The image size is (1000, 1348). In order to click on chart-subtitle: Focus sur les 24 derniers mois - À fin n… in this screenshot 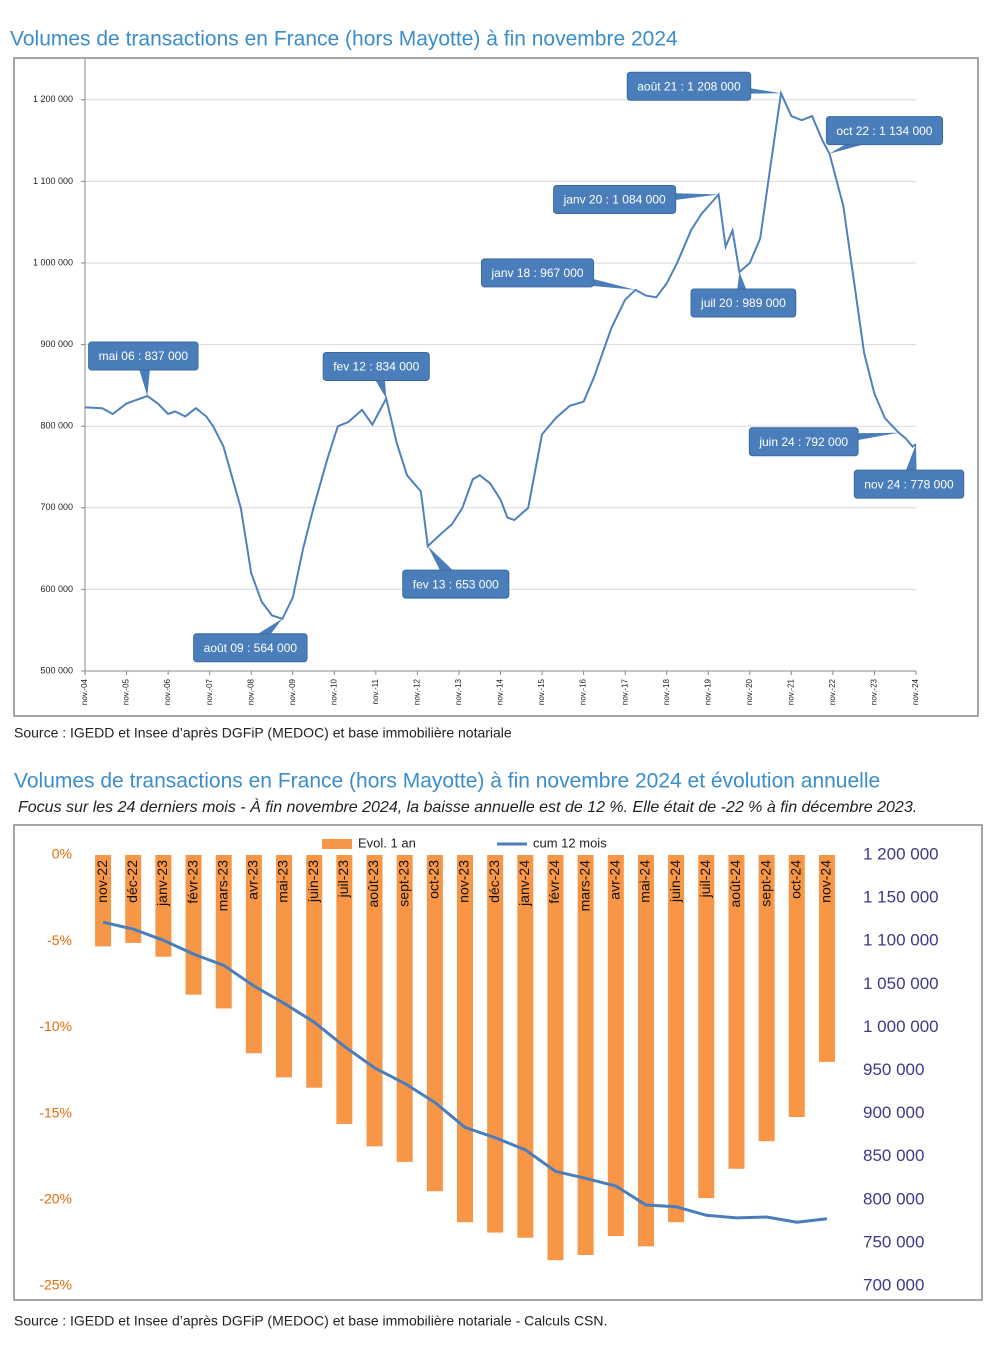, I will do `click(467, 806)`.